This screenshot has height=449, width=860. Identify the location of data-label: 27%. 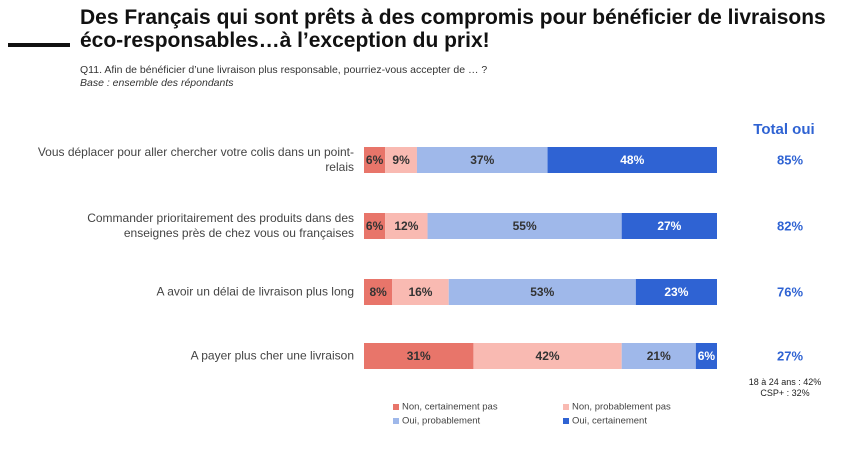
(669, 226).